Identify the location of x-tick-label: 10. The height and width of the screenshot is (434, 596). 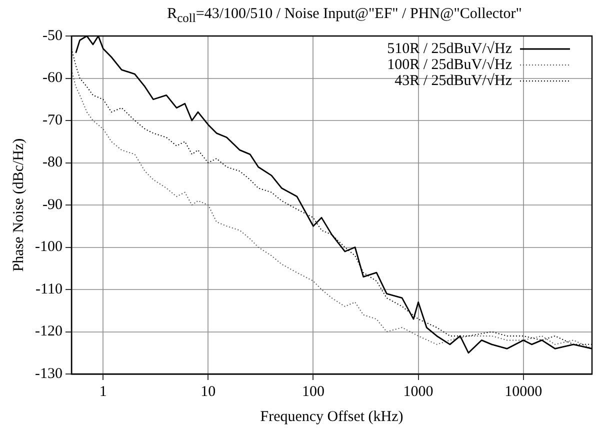
(208, 392).